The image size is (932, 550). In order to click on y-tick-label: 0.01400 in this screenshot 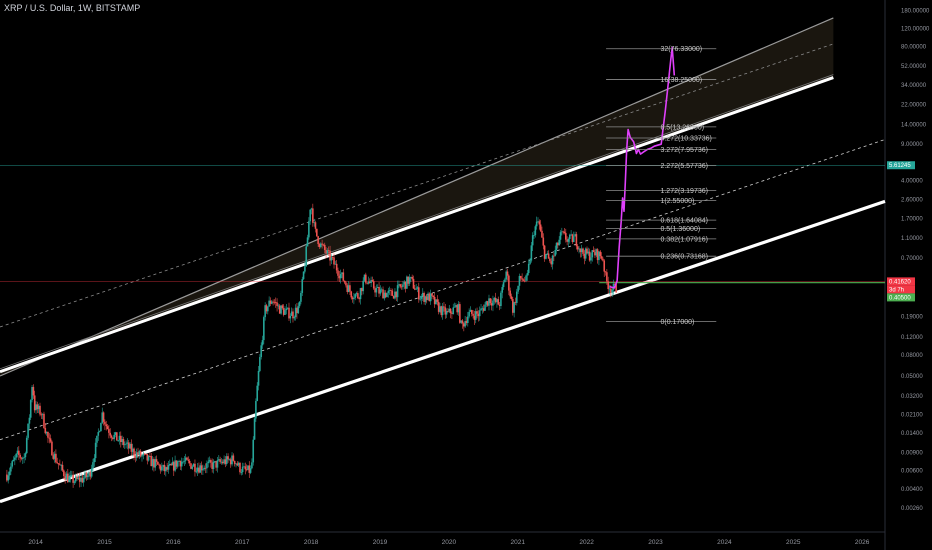, I will do `click(912, 434)`.